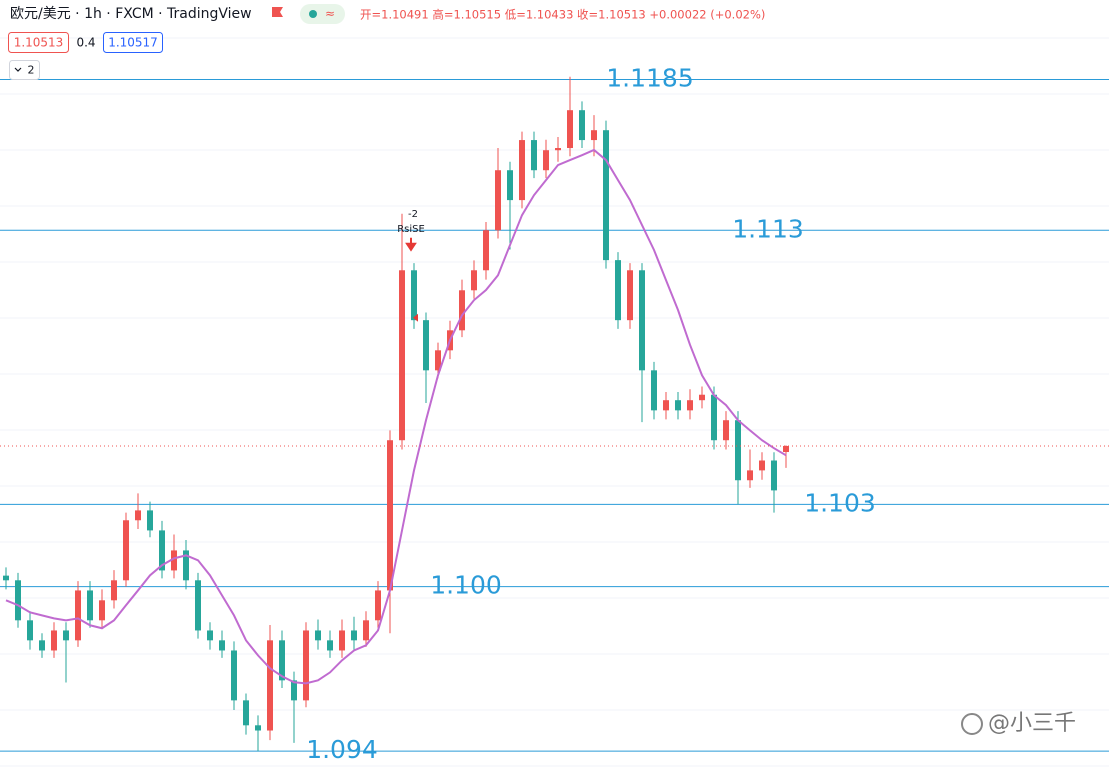 This screenshot has height=773, width=1109. I want to click on bid-box, so click(38, 42).